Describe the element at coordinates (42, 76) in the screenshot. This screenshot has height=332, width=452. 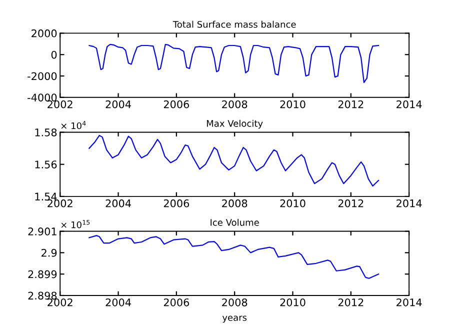
I see `y-tick-label: -2000` at that location.